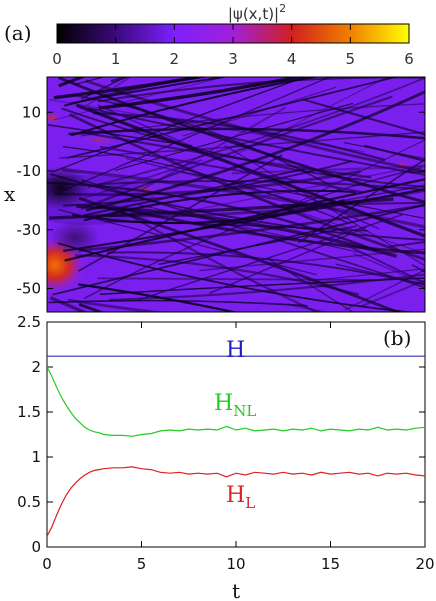 The height and width of the screenshot is (601, 436). I want to click on heatmap-y-axis-label: x, so click(10, 194).